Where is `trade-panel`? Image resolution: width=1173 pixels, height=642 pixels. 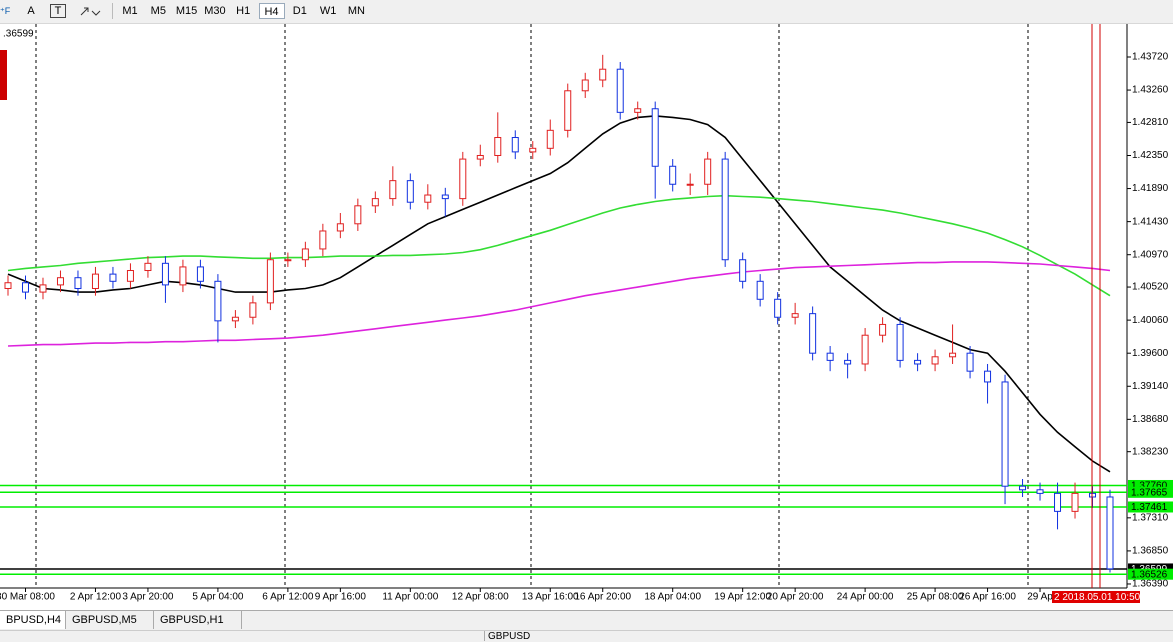 trade-panel is located at coordinates (3, 75).